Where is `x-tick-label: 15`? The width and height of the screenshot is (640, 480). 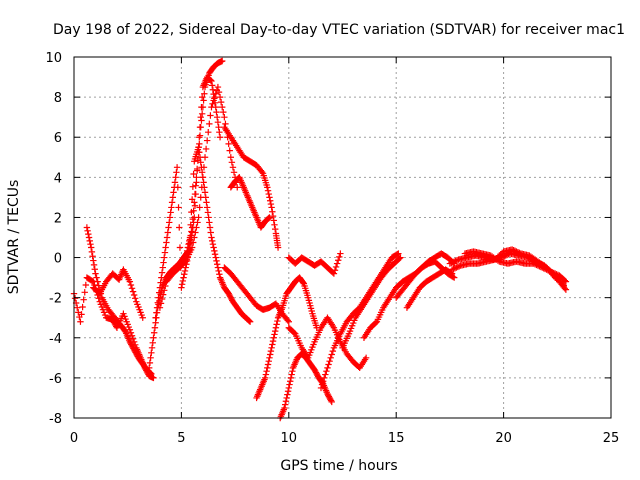
x-tick-label: 15 is located at coordinates (396, 438).